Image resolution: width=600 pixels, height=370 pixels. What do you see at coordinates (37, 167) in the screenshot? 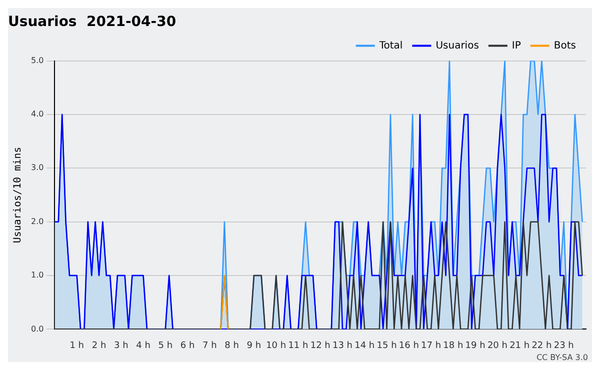
I see `y-tick-label: 3.0` at bounding box center [37, 167].